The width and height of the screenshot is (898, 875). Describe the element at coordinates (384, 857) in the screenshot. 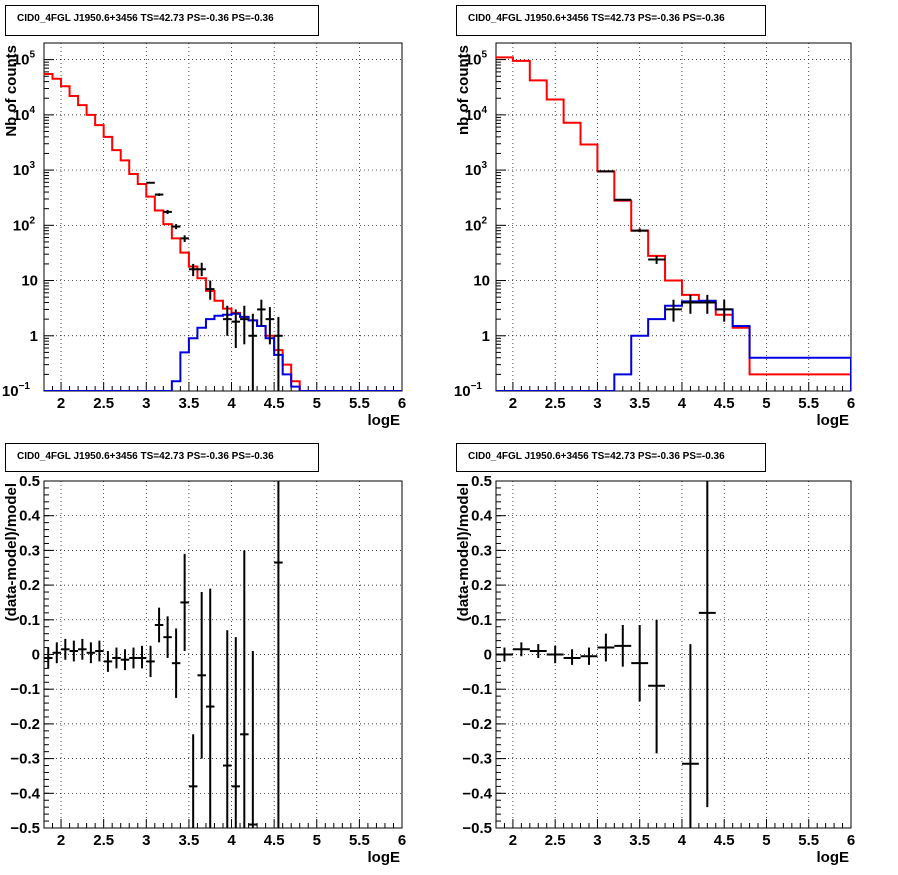

I see `x-axis-label: logE` at that location.